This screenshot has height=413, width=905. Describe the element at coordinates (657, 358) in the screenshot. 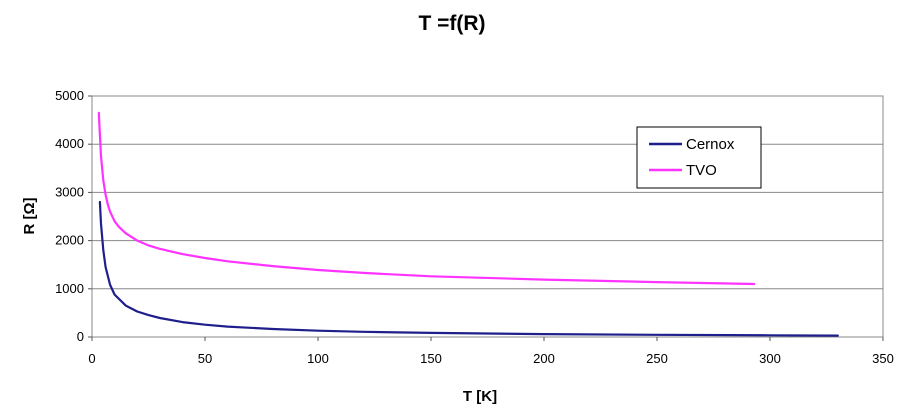

I see `x-tick-label-5: 250` at that location.